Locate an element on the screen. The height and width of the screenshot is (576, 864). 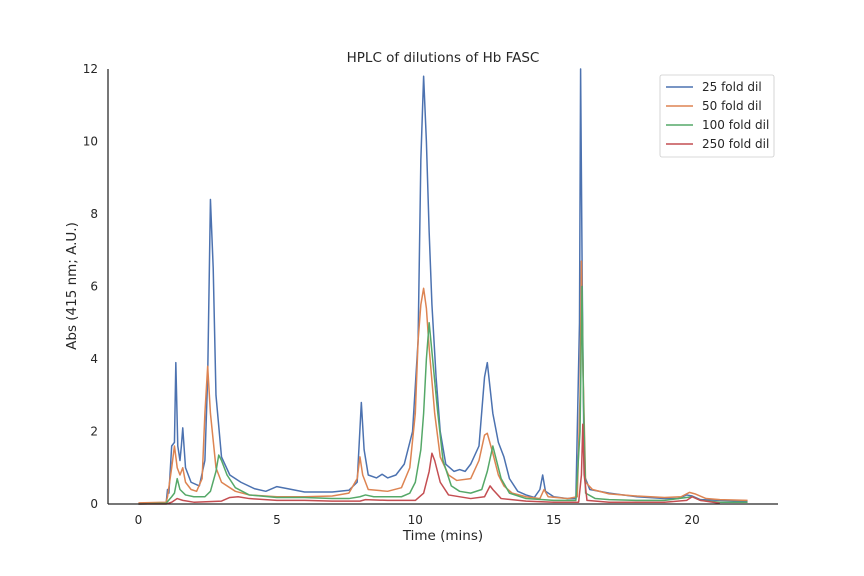
y-tick-label: 12 is located at coordinates (90, 69).